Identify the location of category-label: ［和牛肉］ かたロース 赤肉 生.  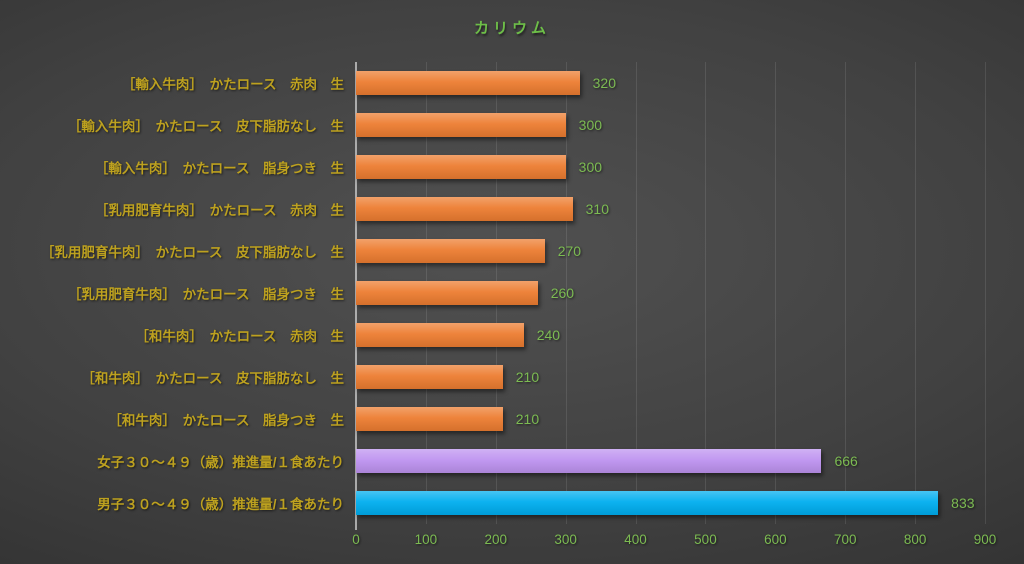
(239, 336).